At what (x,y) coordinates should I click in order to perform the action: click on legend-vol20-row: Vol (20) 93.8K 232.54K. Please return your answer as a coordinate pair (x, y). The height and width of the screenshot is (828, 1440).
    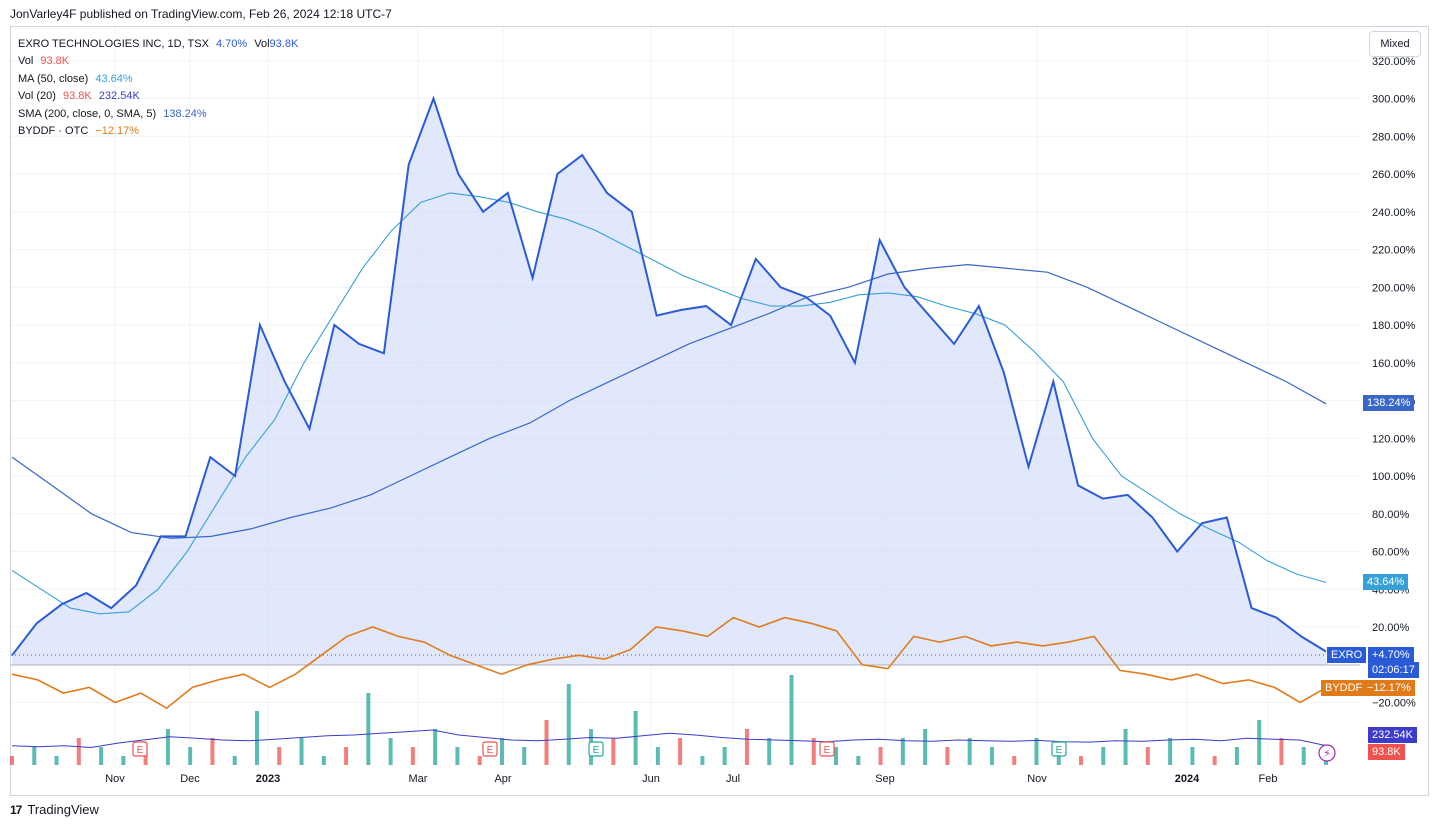
    Looking at the image, I should click on (158, 96).